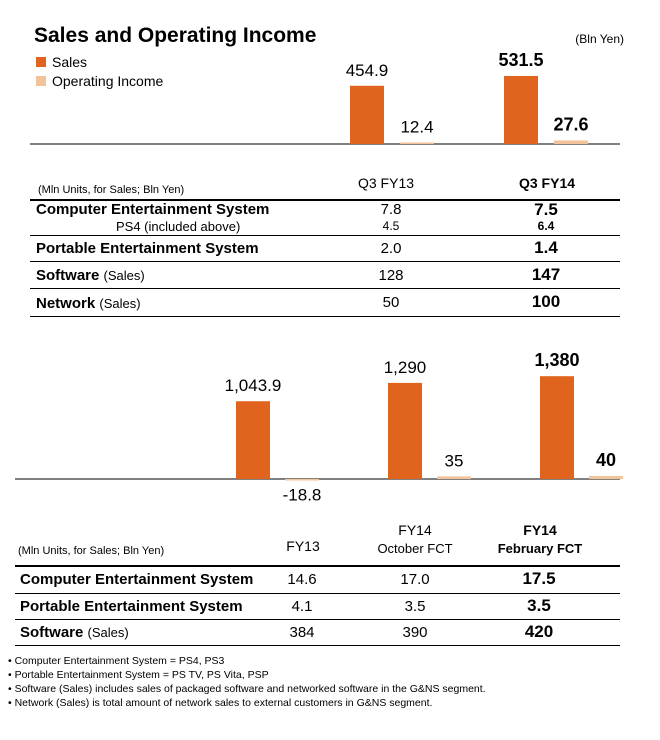  Describe the element at coordinates (137, 579) in the screenshot. I see `t2-row-ces-label: Computer Entertainment System` at that location.